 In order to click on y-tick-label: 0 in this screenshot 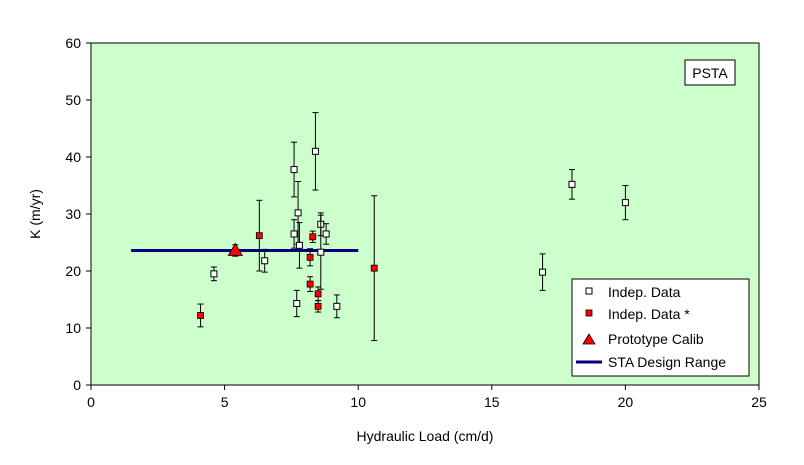, I will do `click(77, 385)`.